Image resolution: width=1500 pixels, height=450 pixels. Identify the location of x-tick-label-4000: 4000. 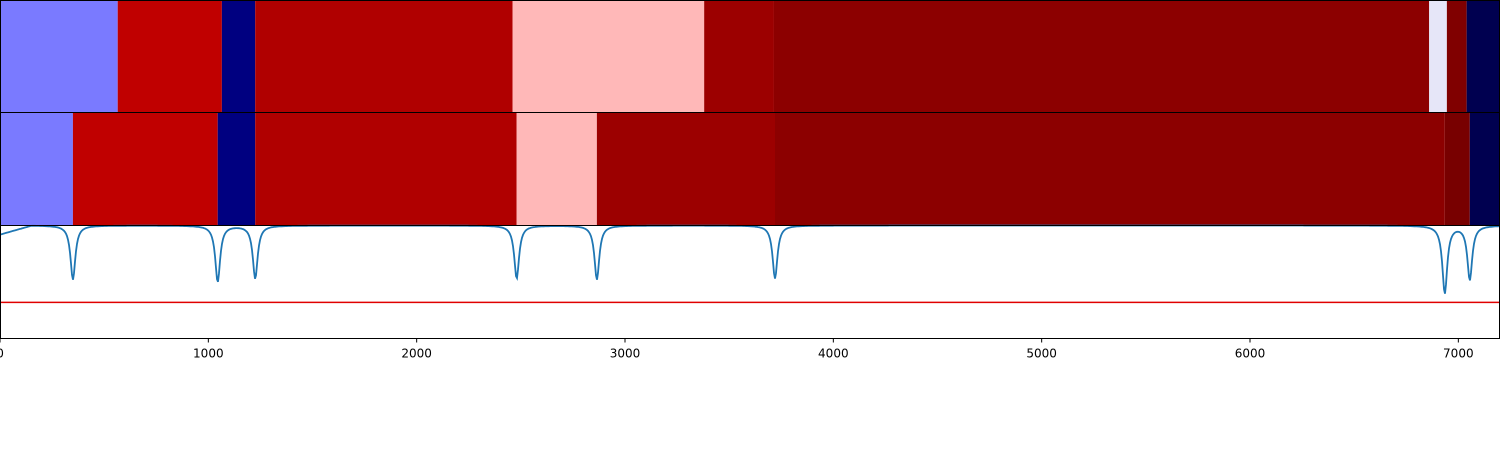
(833, 354).